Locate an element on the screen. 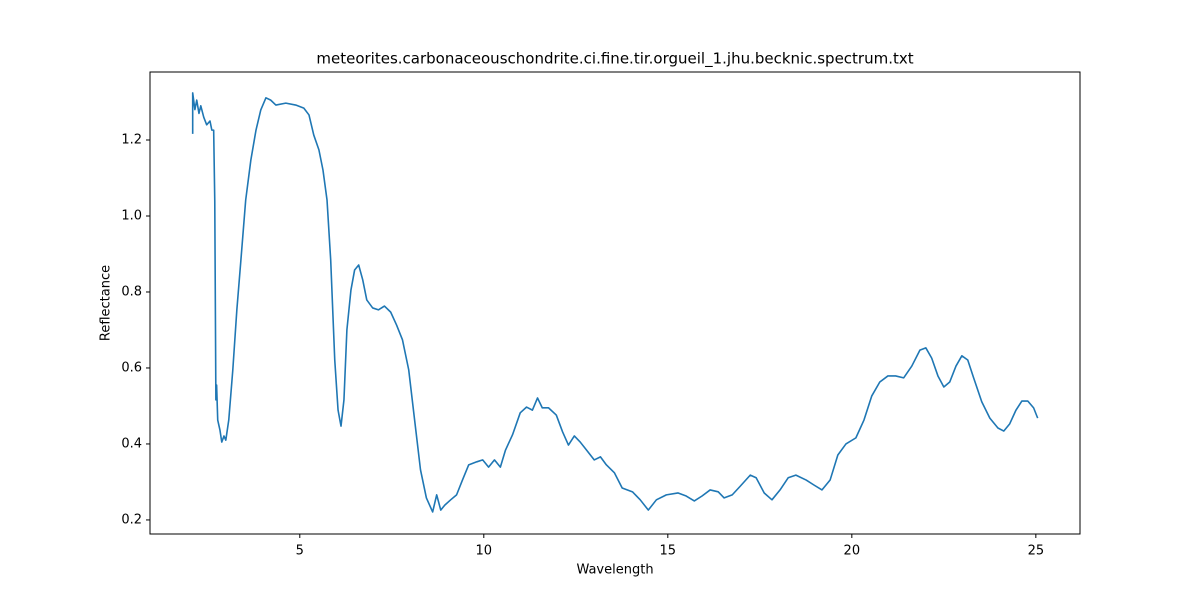  y-tick-label: 1.2 is located at coordinates (131, 140).